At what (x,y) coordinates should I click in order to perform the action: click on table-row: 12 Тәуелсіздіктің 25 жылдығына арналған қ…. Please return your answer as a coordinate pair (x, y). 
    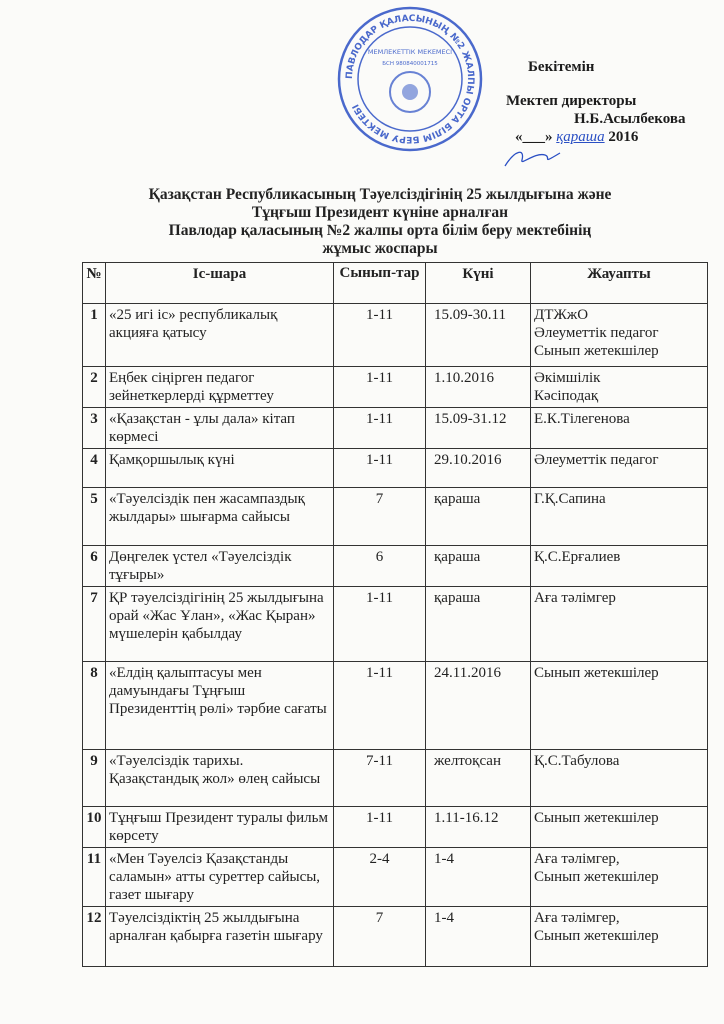
    Looking at the image, I should click on (395, 936).